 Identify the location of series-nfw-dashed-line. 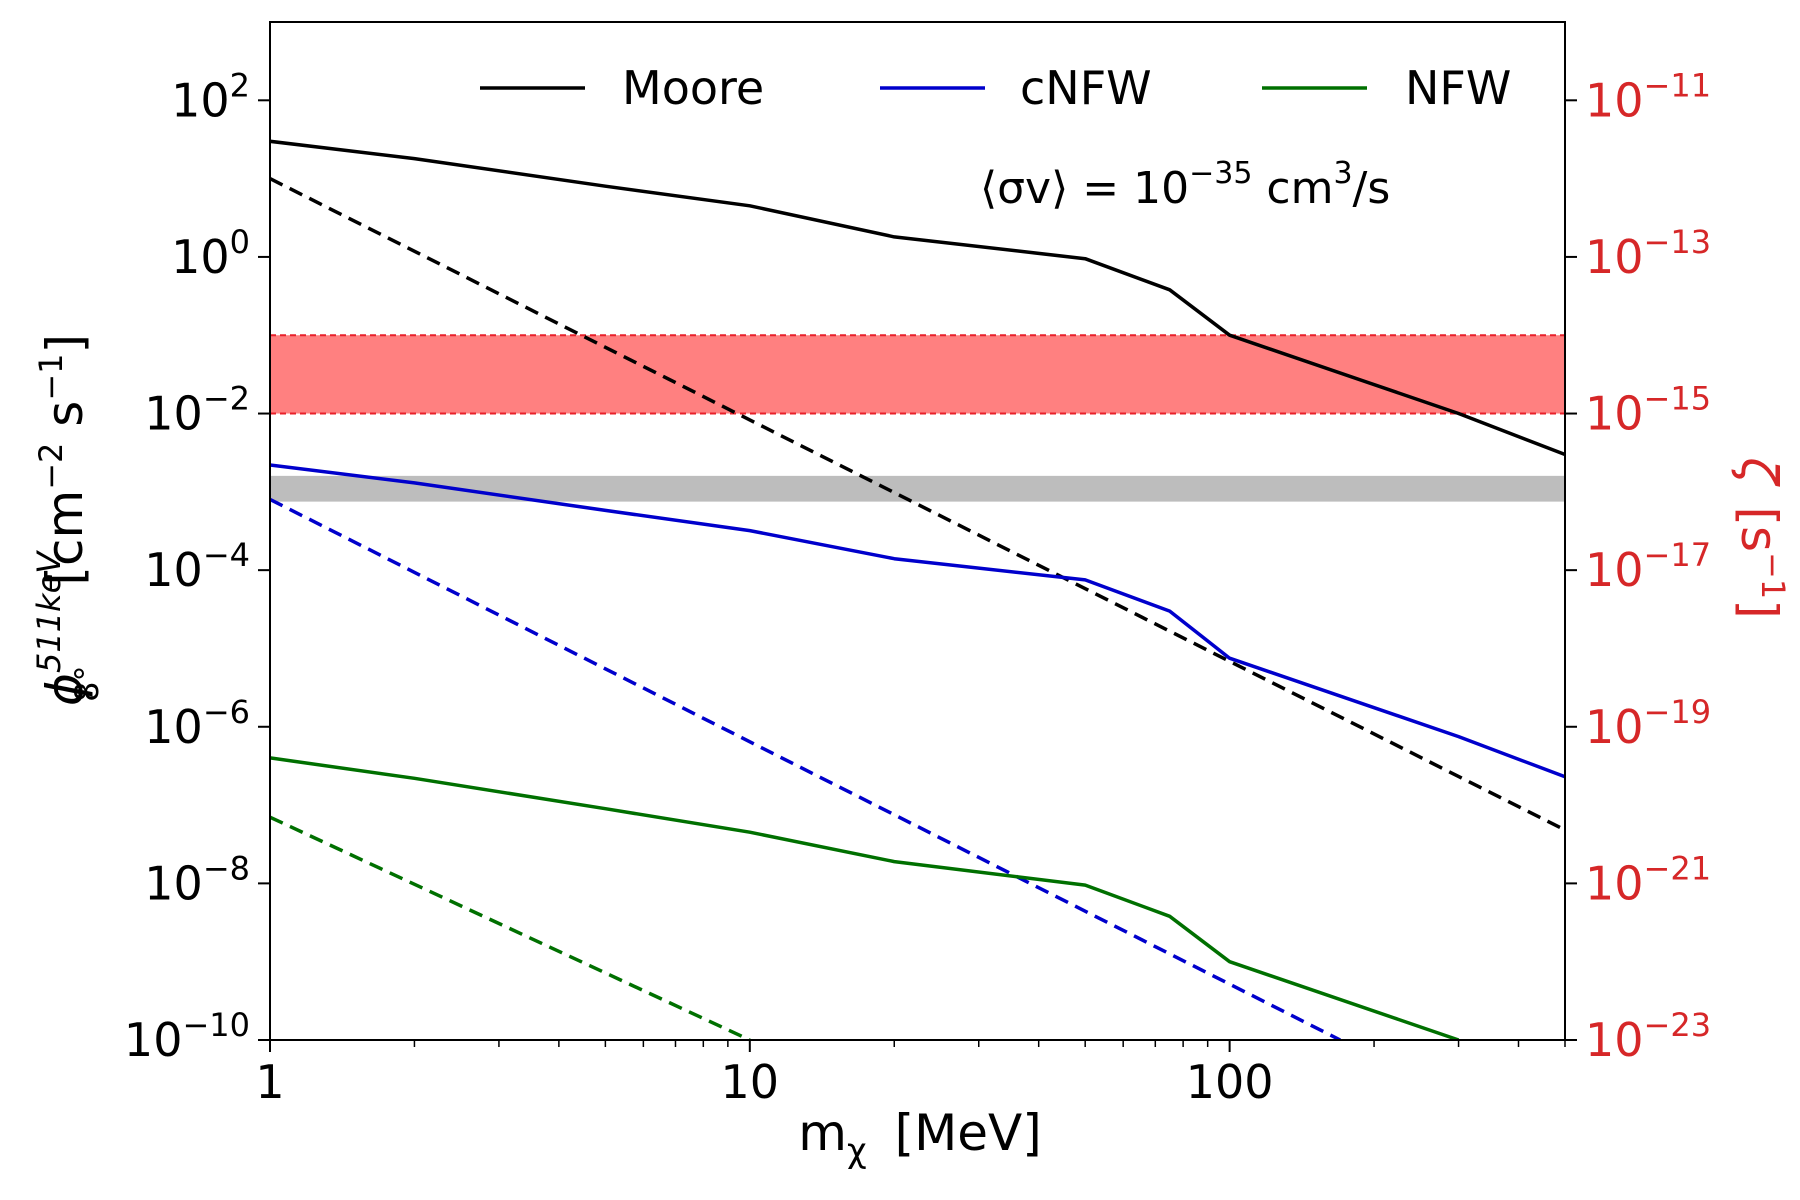
(510, 927).